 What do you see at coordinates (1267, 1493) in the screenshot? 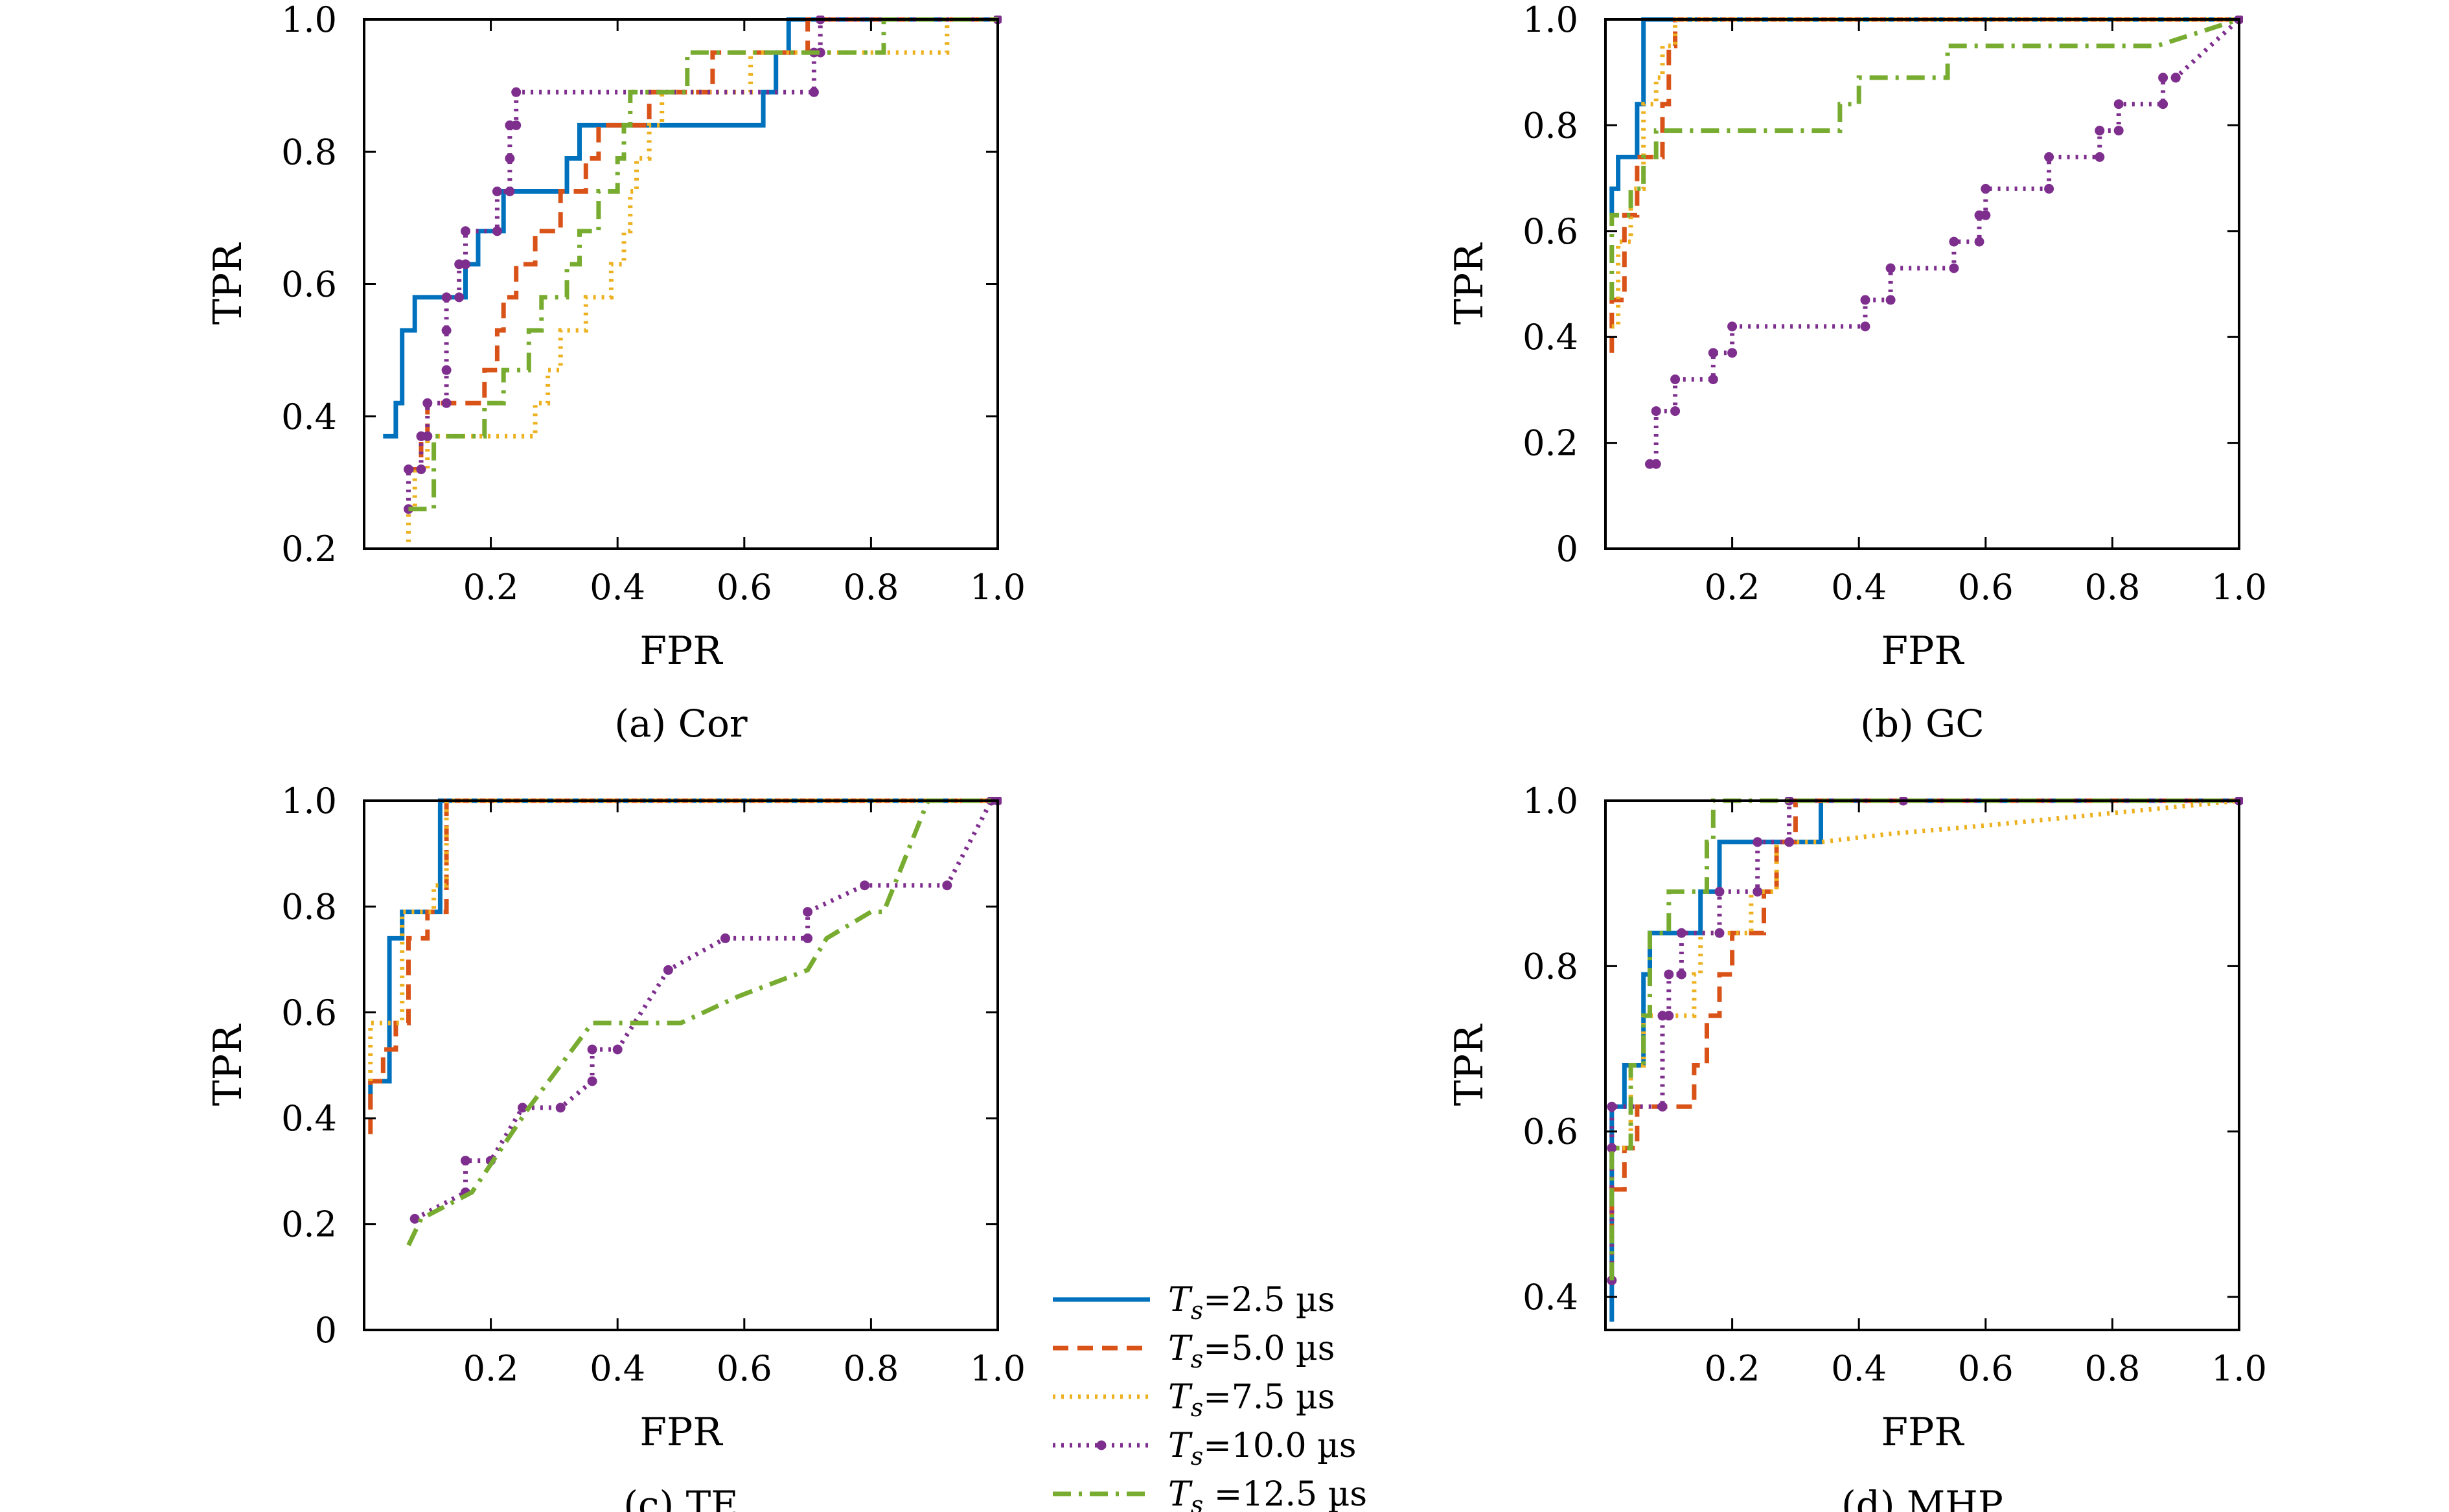
I see `legend-label: Ts =12.5 µs` at bounding box center [1267, 1493].